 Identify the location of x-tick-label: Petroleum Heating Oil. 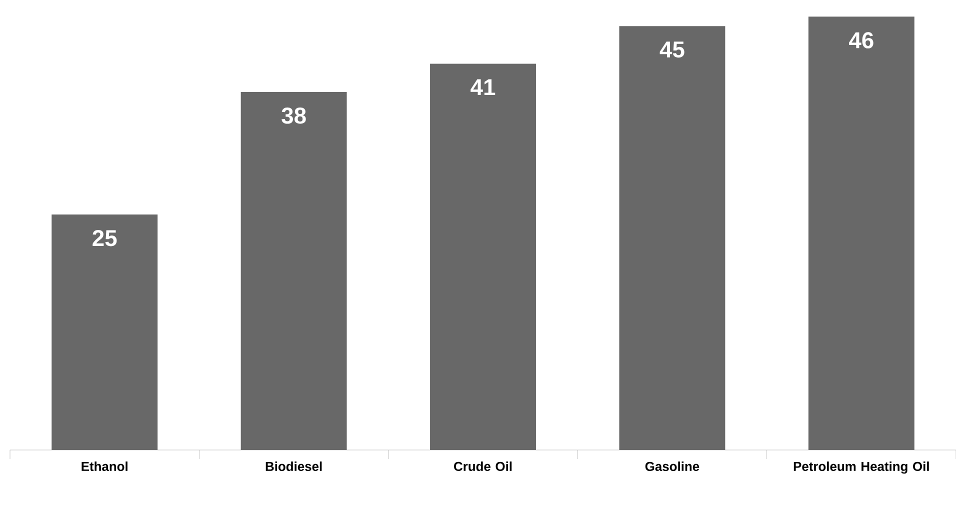
(861, 468).